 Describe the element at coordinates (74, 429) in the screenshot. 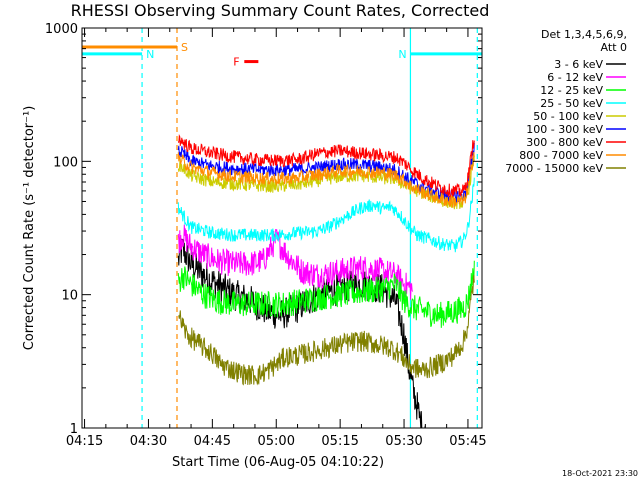

I see `y-tick-label: 1` at that location.